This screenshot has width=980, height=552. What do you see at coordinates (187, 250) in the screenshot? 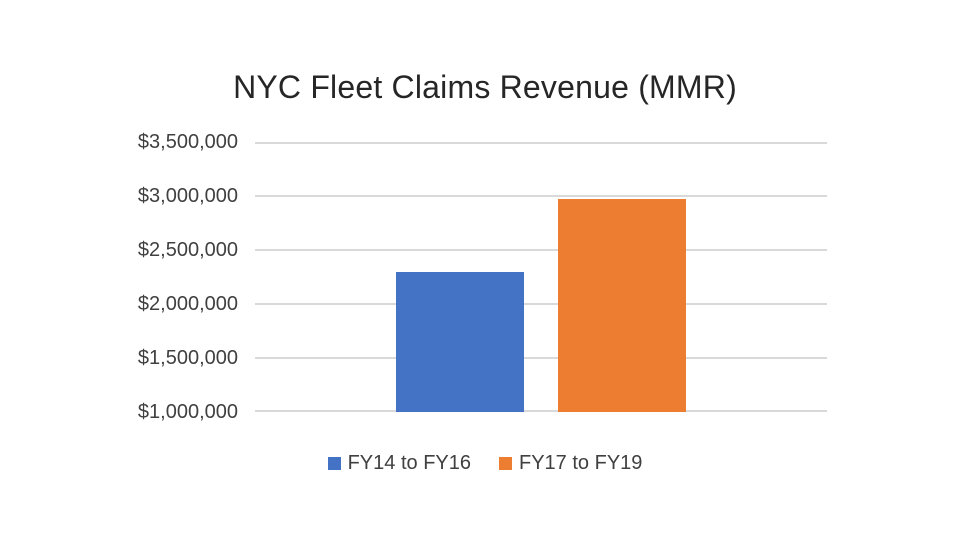
I see `y-axis-tick-label: $2,500,000` at bounding box center [187, 250].